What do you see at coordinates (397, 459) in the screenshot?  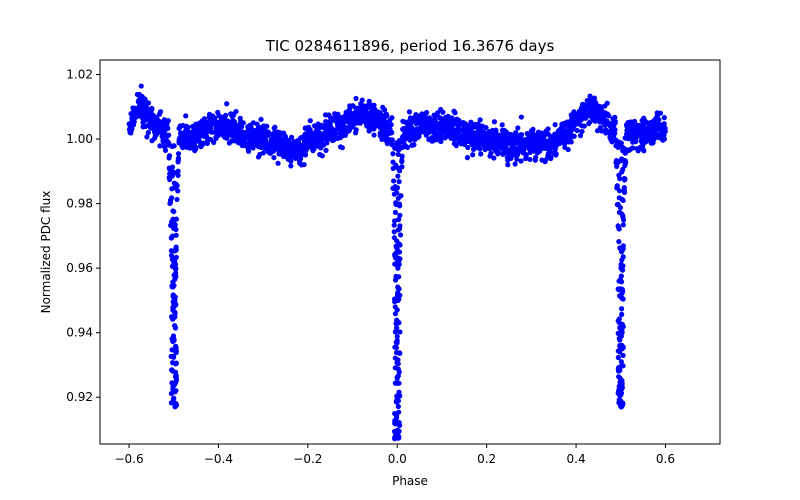 I see `x-tick-label: 0.0` at bounding box center [397, 459].